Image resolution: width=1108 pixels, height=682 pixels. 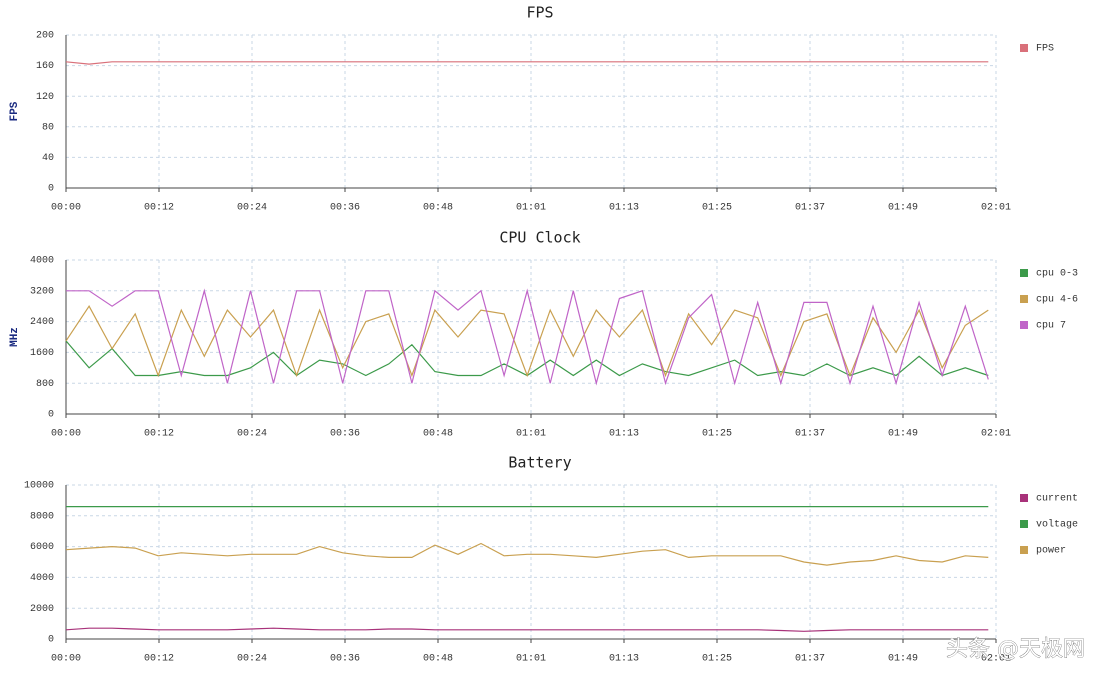 I want to click on chart-title: FPS, so click(x=539, y=13).